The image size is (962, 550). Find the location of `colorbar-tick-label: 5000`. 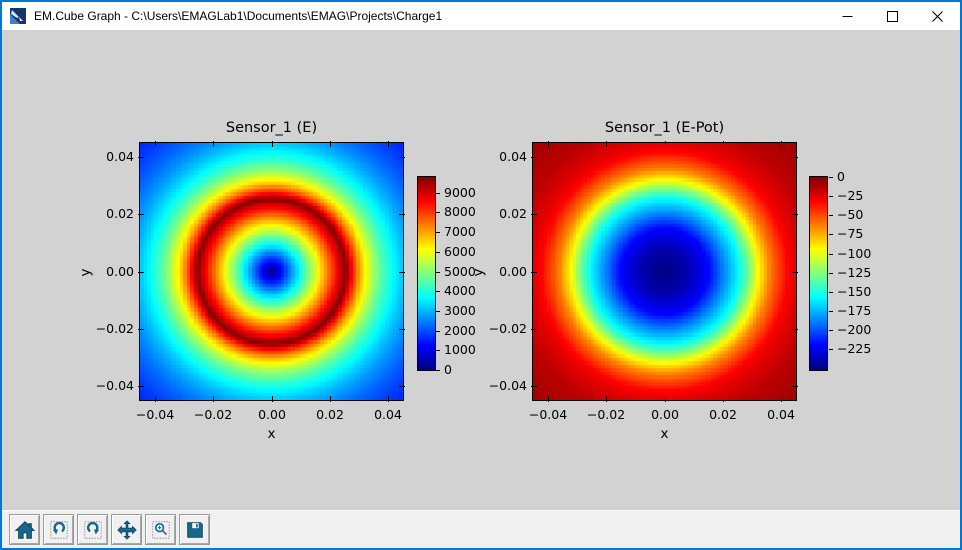

colorbar-tick-label: 5000 is located at coordinates (460, 271).